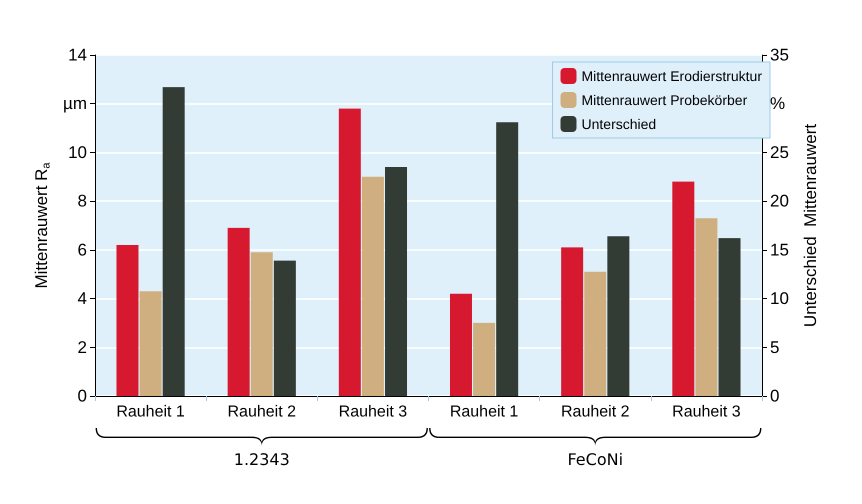 The width and height of the screenshot is (862, 504). Describe the element at coordinates (664, 100) in the screenshot. I see `legend-label: Mittenrauwert Probekörber` at that location.